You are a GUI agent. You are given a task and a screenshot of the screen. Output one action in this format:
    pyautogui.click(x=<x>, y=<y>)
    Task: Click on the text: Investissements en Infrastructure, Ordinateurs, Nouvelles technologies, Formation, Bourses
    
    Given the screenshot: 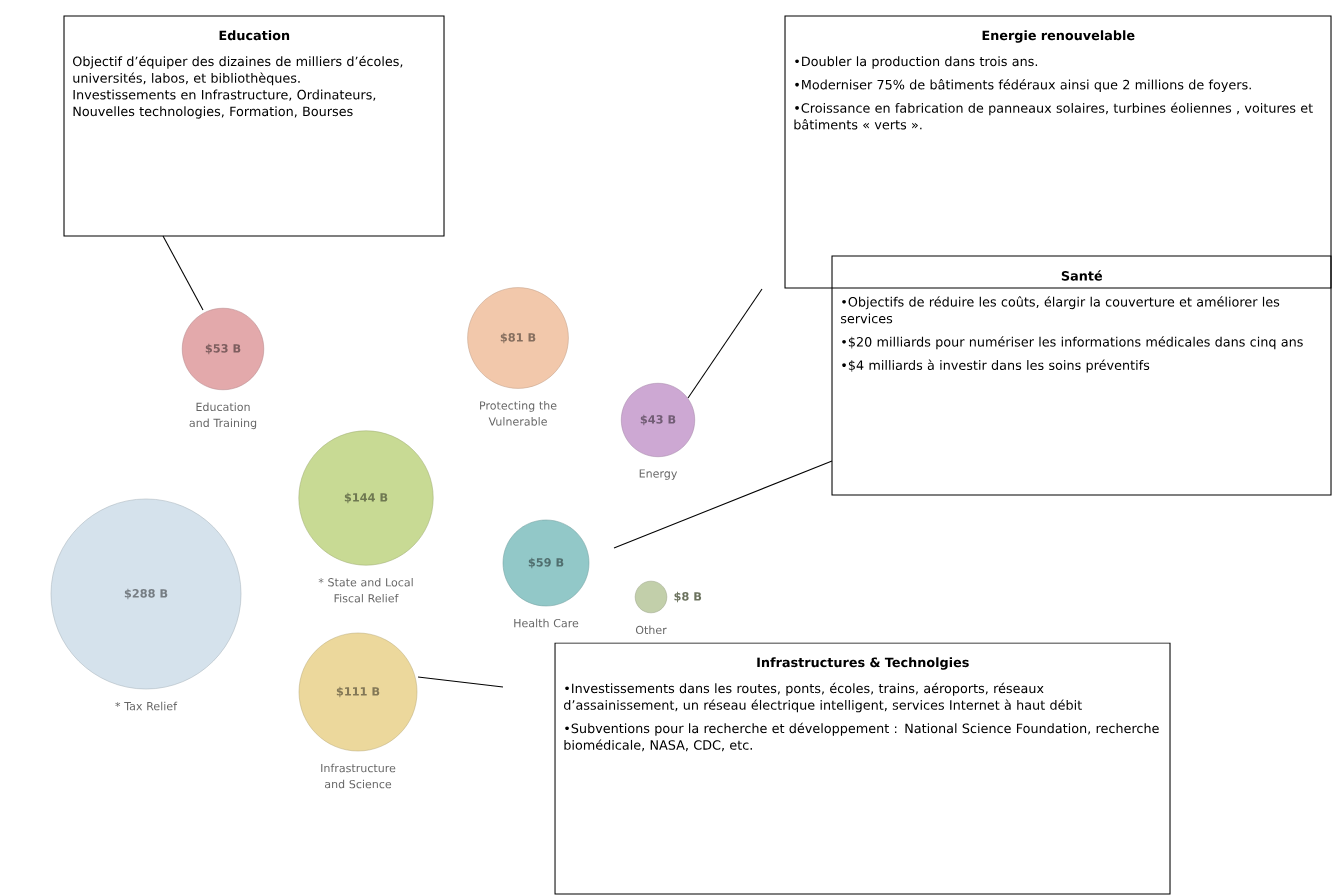 What is the action you would take?
    pyautogui.click(x=224, y=104)
    